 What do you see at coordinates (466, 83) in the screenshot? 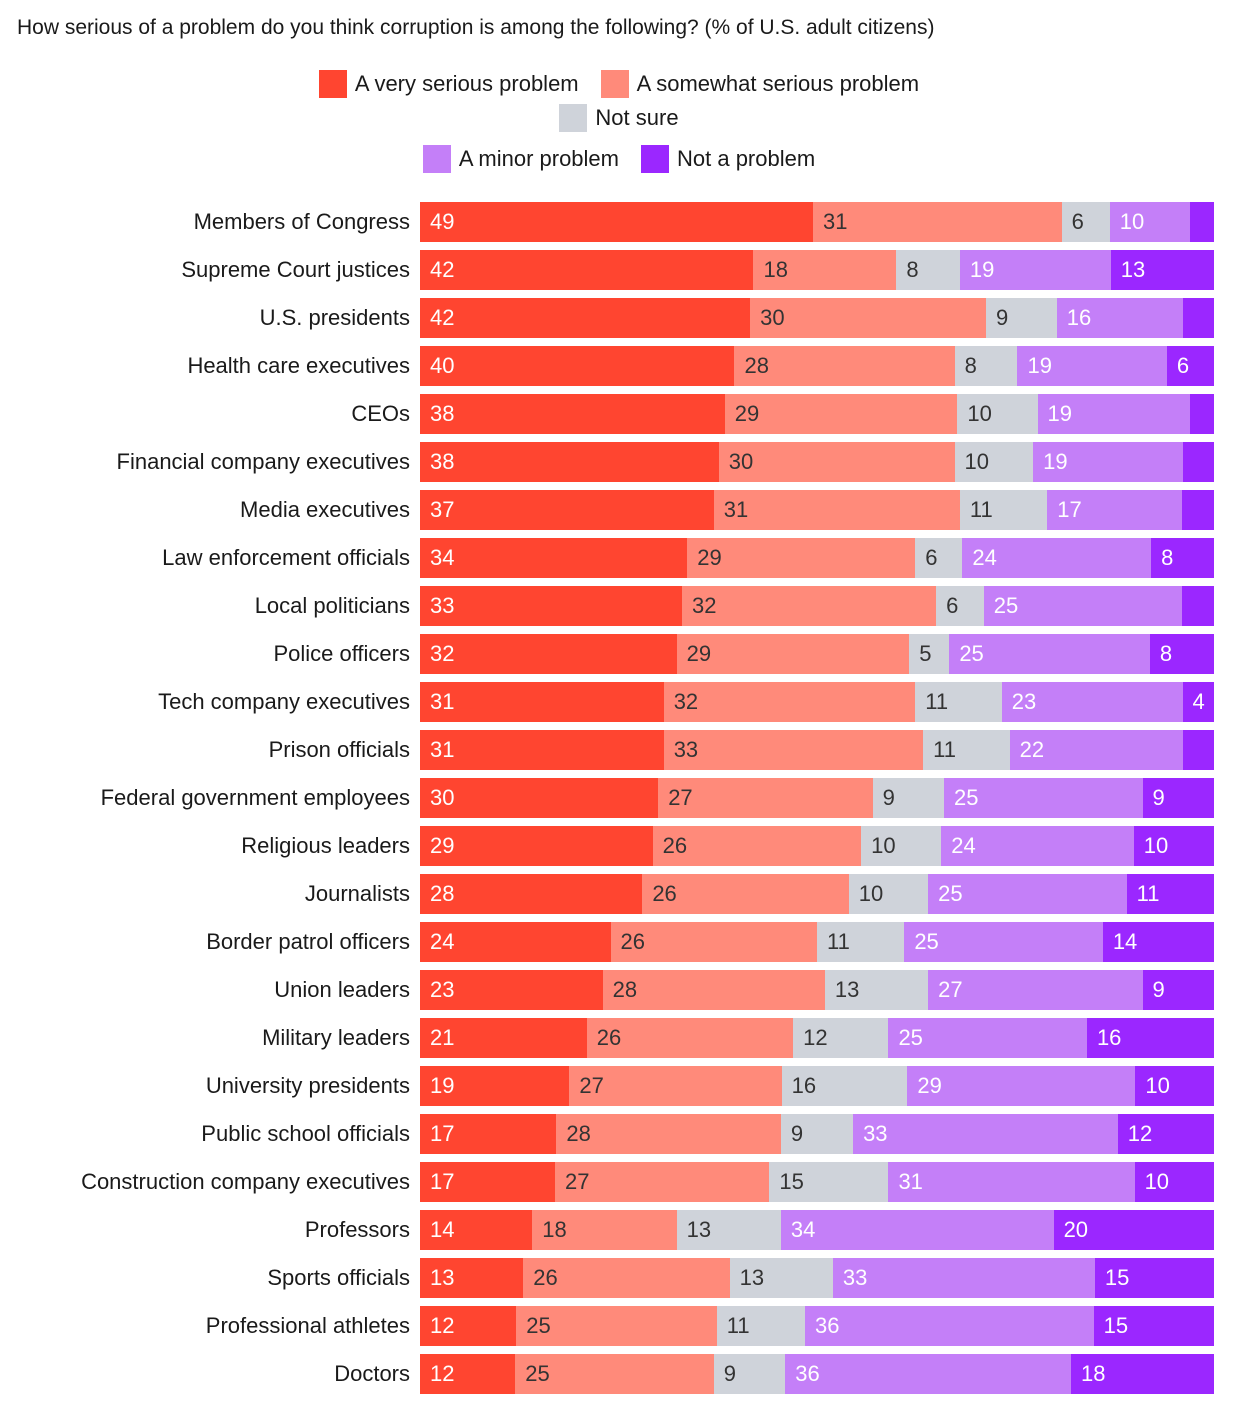
I see `legend-label: A very serious problem` at bounding box center [466, 83].